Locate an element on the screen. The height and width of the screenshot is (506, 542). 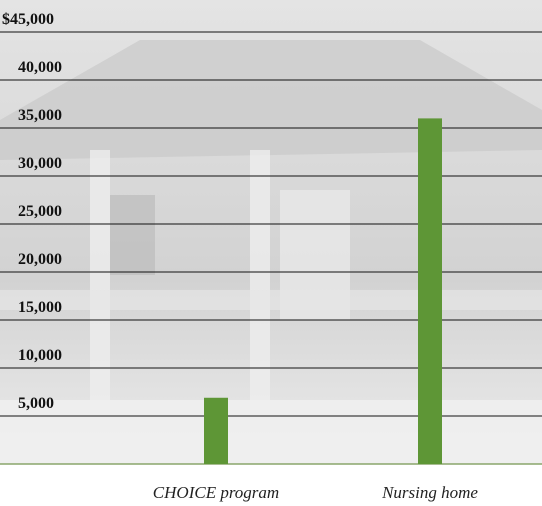
y-tick-label: 10,000 is located at coordinates (40, 355).